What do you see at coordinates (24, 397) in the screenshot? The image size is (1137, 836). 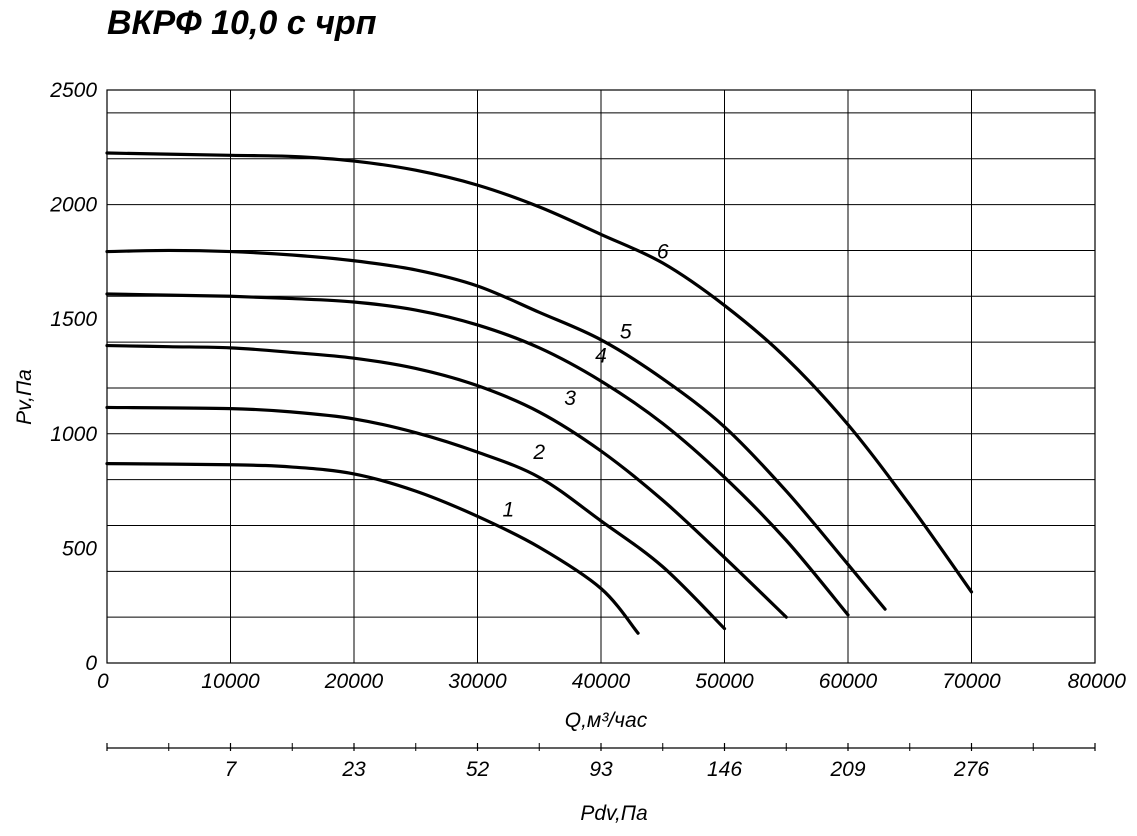 I see `y-axis-label: Pv,Па` at bounding box center [24, 397].